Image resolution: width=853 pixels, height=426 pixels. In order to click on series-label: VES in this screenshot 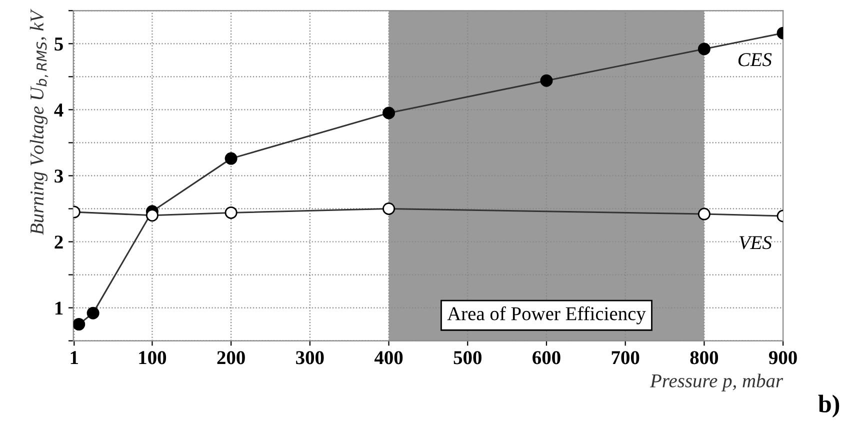, I will do `click(755, 243)`.